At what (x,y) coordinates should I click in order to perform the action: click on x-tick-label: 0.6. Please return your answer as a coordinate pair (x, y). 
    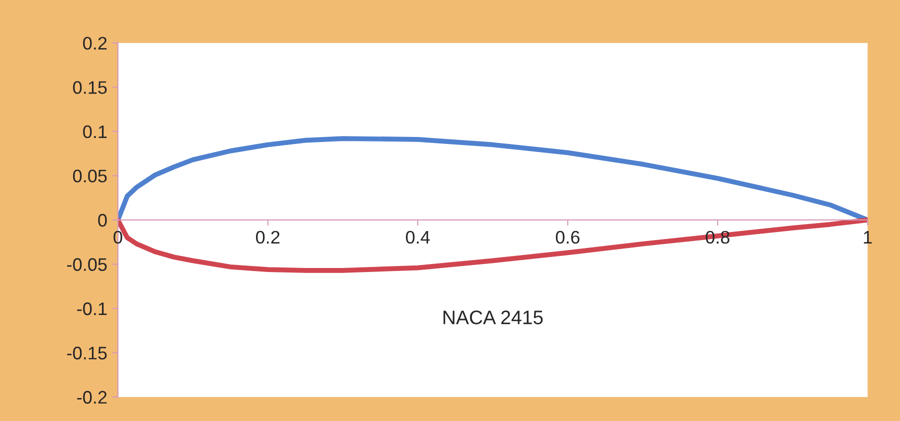
    Looking at the image, I should click on (568, 237).